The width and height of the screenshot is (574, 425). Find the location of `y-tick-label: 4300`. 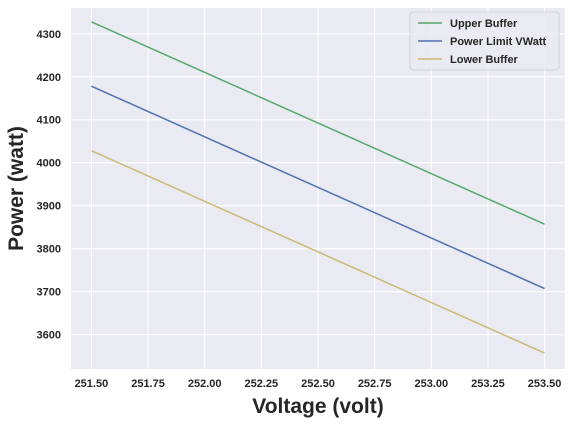

y-tick-label: 4300 is located at coordinates (49, 35).